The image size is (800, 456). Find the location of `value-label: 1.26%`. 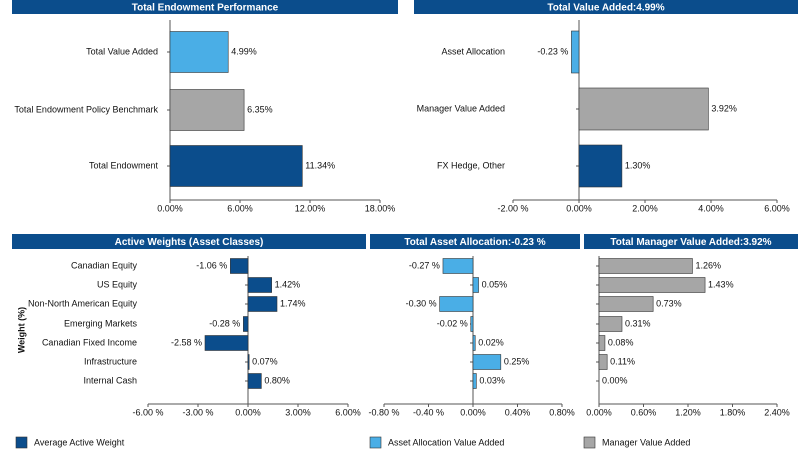

value-label: 1.26% is located at coordinates (708, 265).